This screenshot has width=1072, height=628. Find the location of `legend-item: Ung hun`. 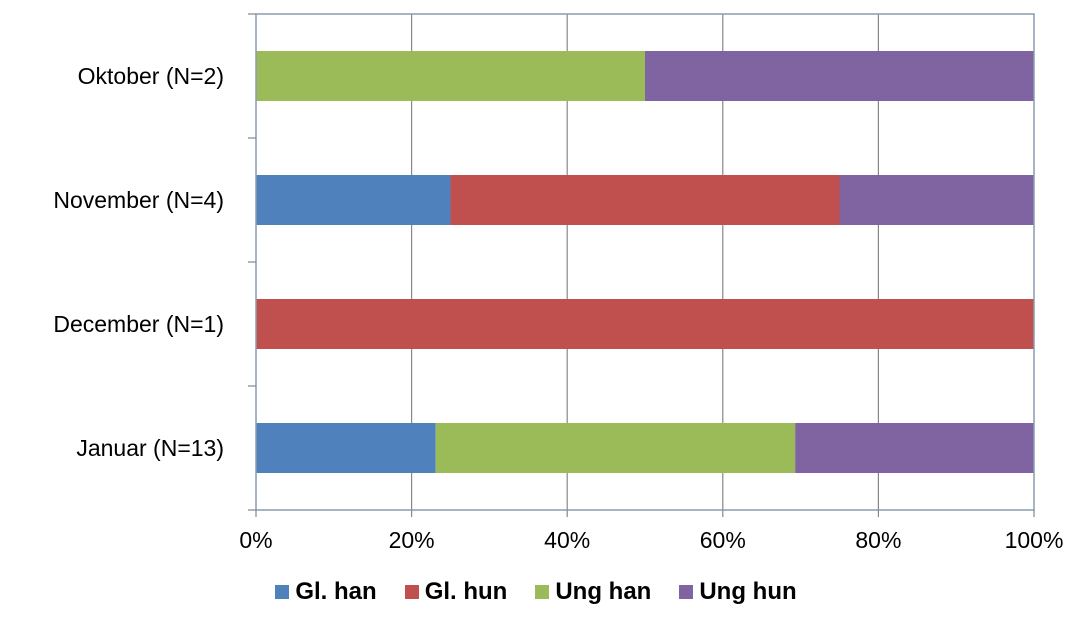

legend-item: Ung hun is located at coordinates (738, 592).